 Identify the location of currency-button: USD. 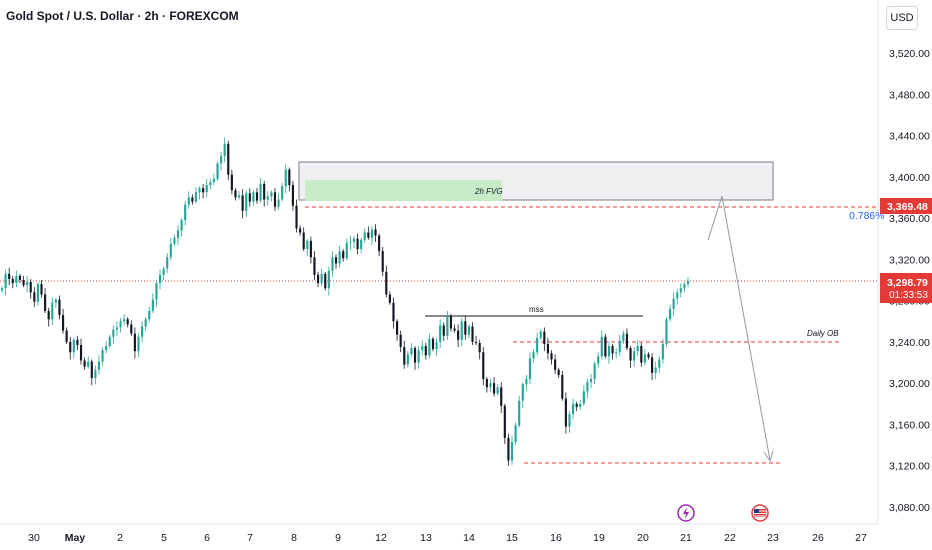
(902, 18).